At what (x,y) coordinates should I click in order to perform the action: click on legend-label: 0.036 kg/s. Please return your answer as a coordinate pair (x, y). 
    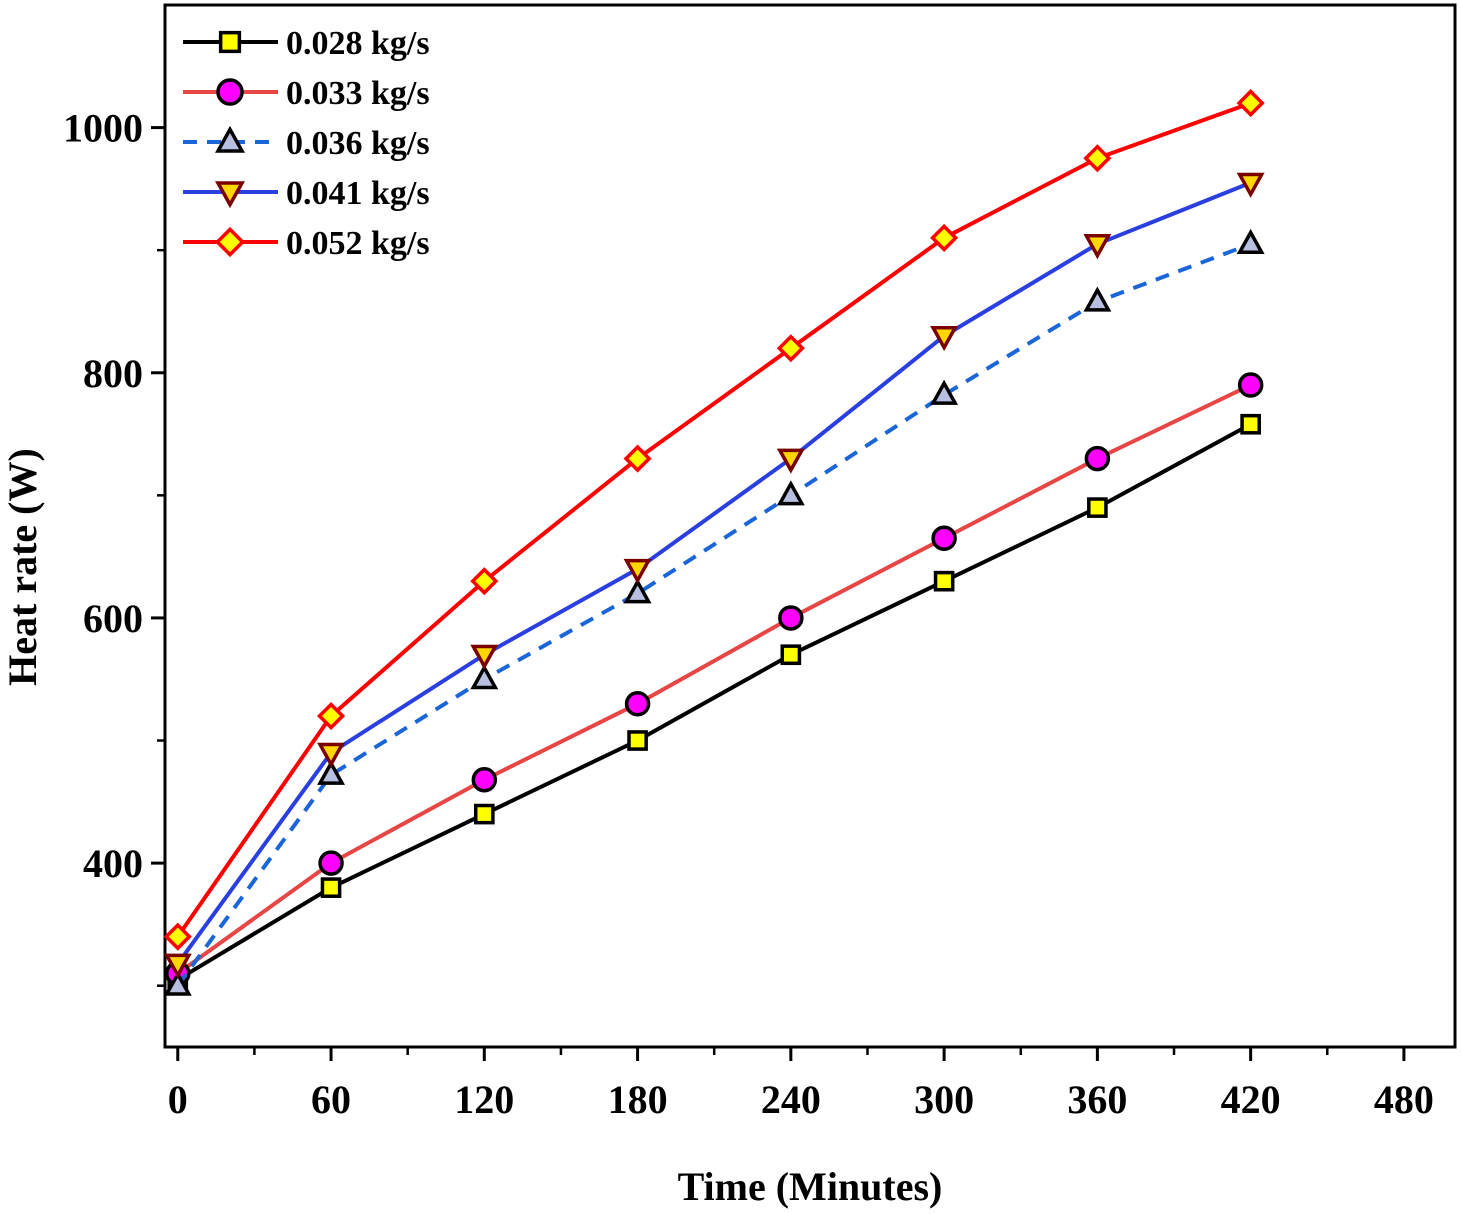
    Looking at the image, I should click on (358, 143).